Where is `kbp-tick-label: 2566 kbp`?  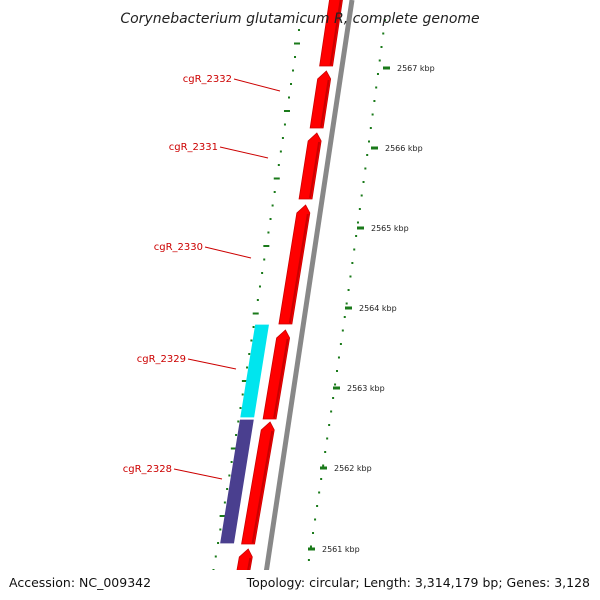 kbp-tick-label: 2566 kbp is located at coordinates (404, 148).